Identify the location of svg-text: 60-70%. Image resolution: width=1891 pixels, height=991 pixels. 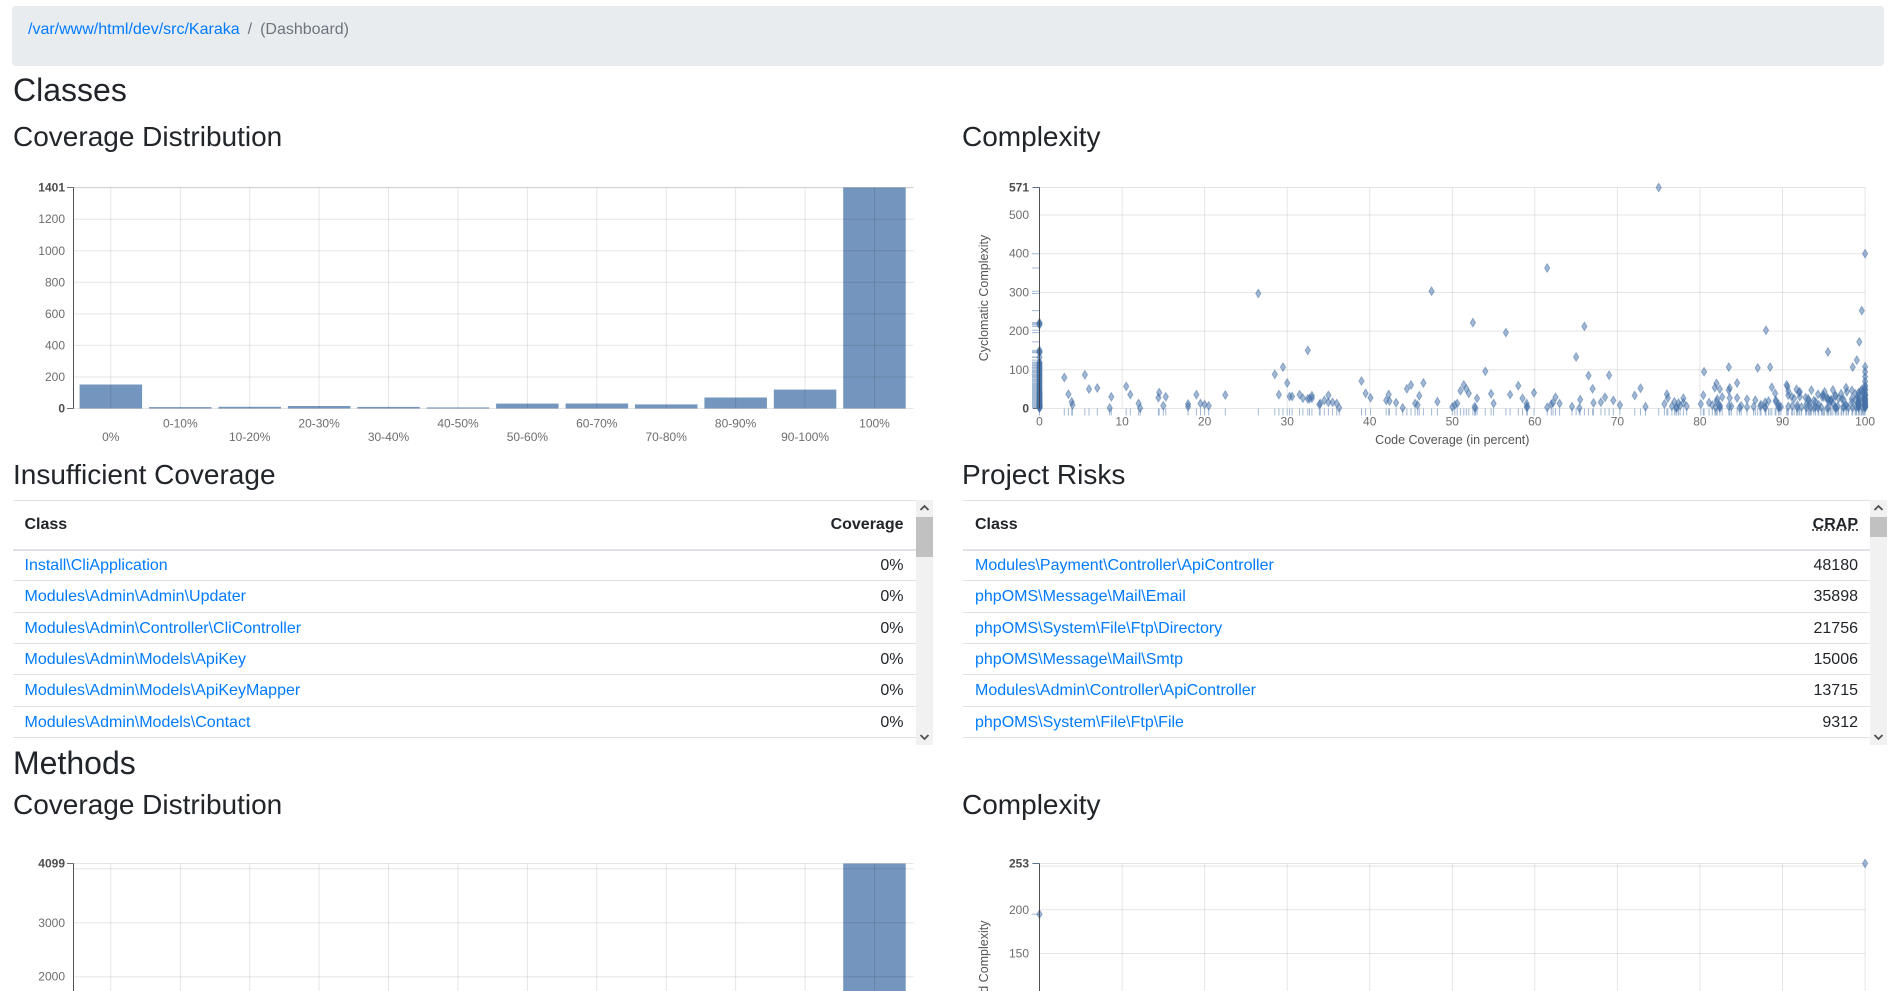
(597, 424).